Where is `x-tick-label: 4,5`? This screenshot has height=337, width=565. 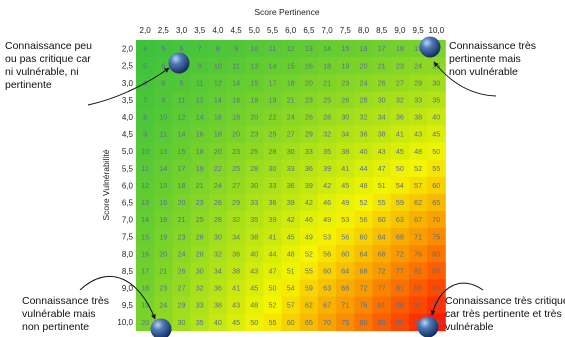 x-tick-label: 4,5 is located at coordinates (237, 30).